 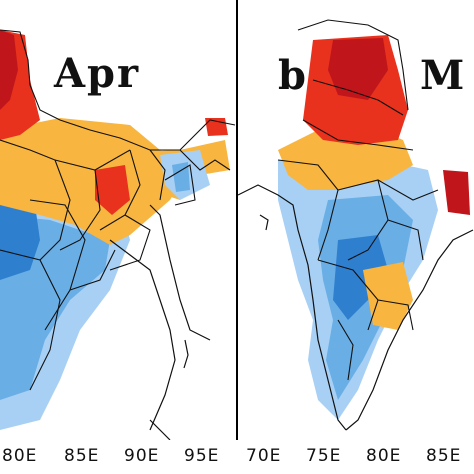 What do you see at coordinates (237, 220) in the screenshot?
I see `panel-divider` at bounding box center [237, 220].